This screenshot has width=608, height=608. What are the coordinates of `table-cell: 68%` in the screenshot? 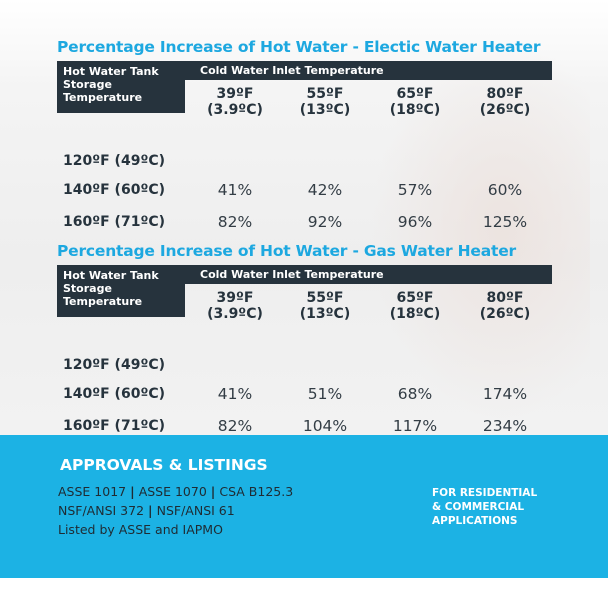 It's located at (415, 394).